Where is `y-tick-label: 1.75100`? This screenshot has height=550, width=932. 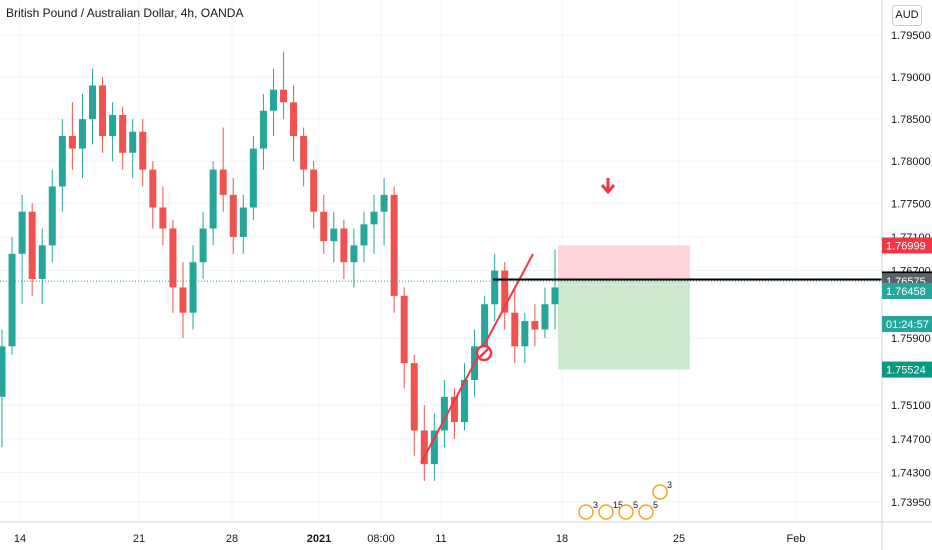
y-tick-label: 1.75100 is located at coordinates (911, 406).